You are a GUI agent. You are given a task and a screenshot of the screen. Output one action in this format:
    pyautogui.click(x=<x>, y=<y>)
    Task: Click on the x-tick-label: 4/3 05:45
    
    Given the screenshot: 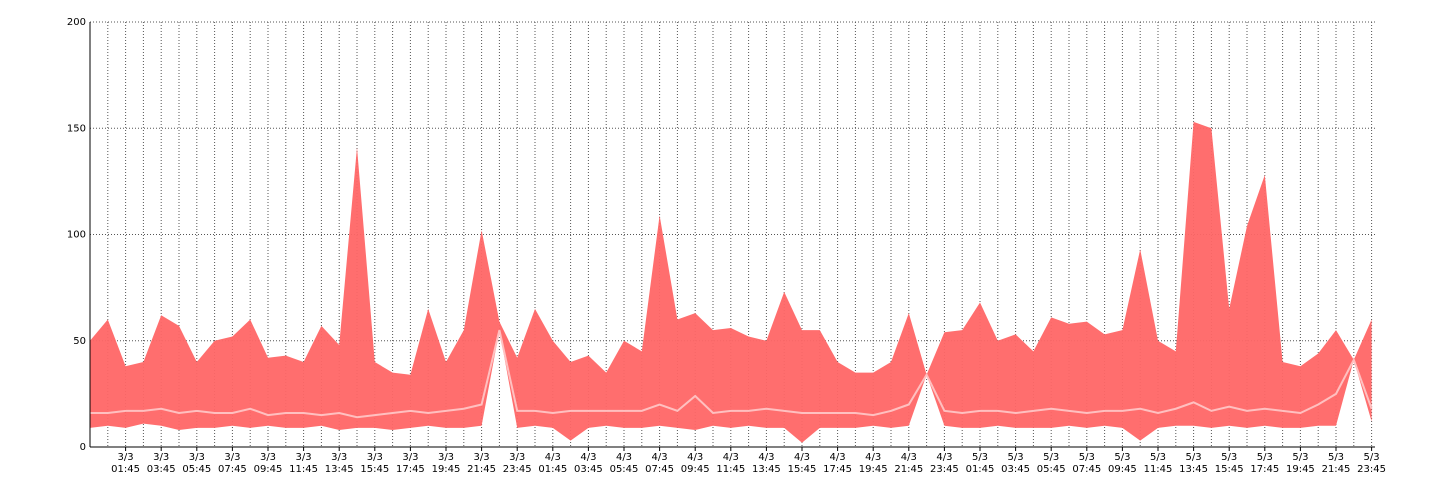 What is the action you would take?
    pyautogui.click(x=624, y=463)
    